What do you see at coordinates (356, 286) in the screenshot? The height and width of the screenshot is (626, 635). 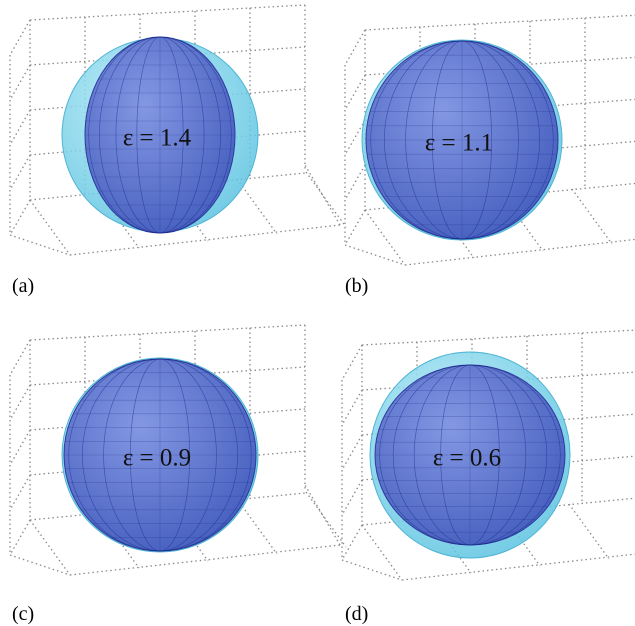 I see `panel-label: (b)` at bounding box center [356, 286].